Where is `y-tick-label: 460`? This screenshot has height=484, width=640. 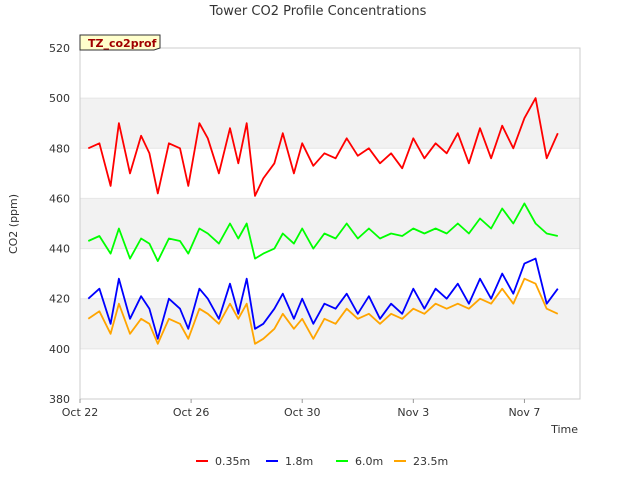 y-tick-label: 460 is located at coordinates (59, 198).